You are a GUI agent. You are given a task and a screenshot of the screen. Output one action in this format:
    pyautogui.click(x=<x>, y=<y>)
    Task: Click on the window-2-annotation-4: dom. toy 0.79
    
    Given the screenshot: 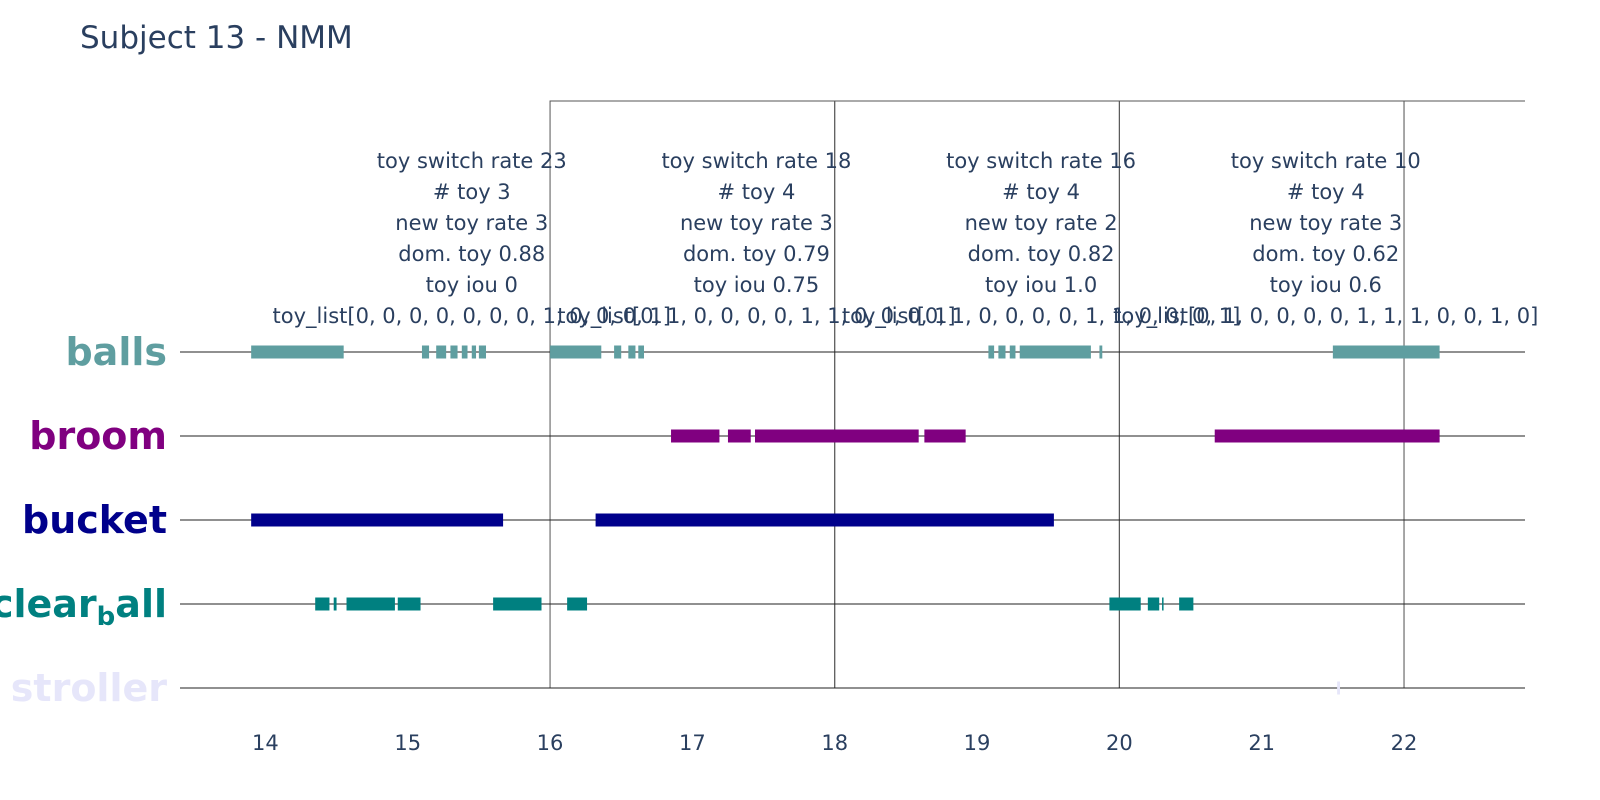 What is the action you would take?
    pyautogui.click(x=756, y=254)
    